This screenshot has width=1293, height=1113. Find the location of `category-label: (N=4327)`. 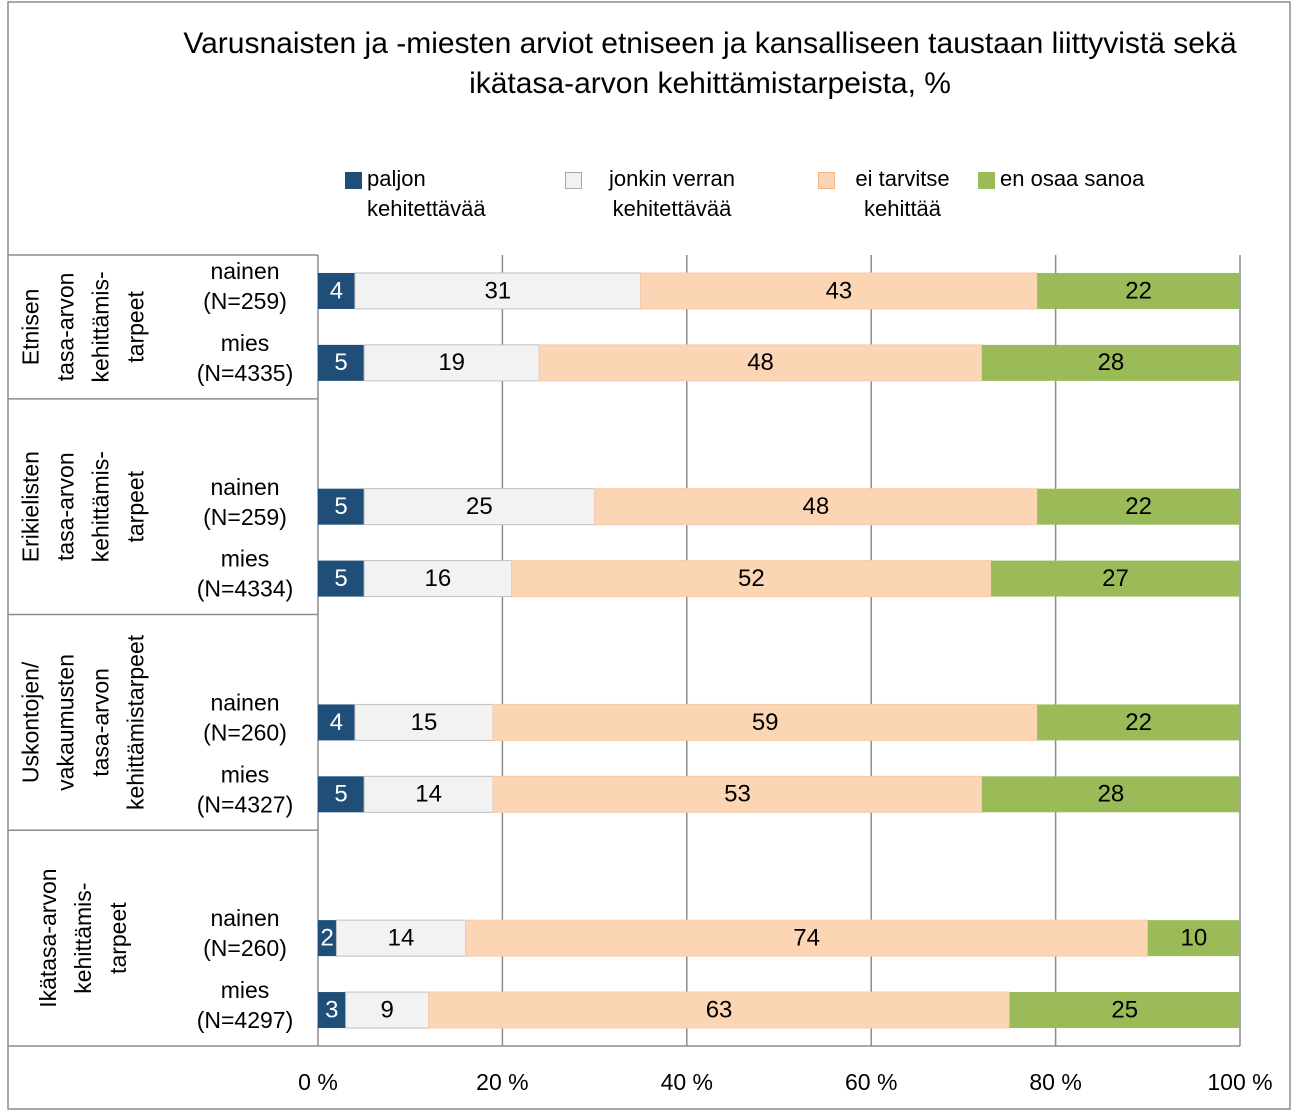

category-label: (N=4327) is located at coordinates (245, 804).